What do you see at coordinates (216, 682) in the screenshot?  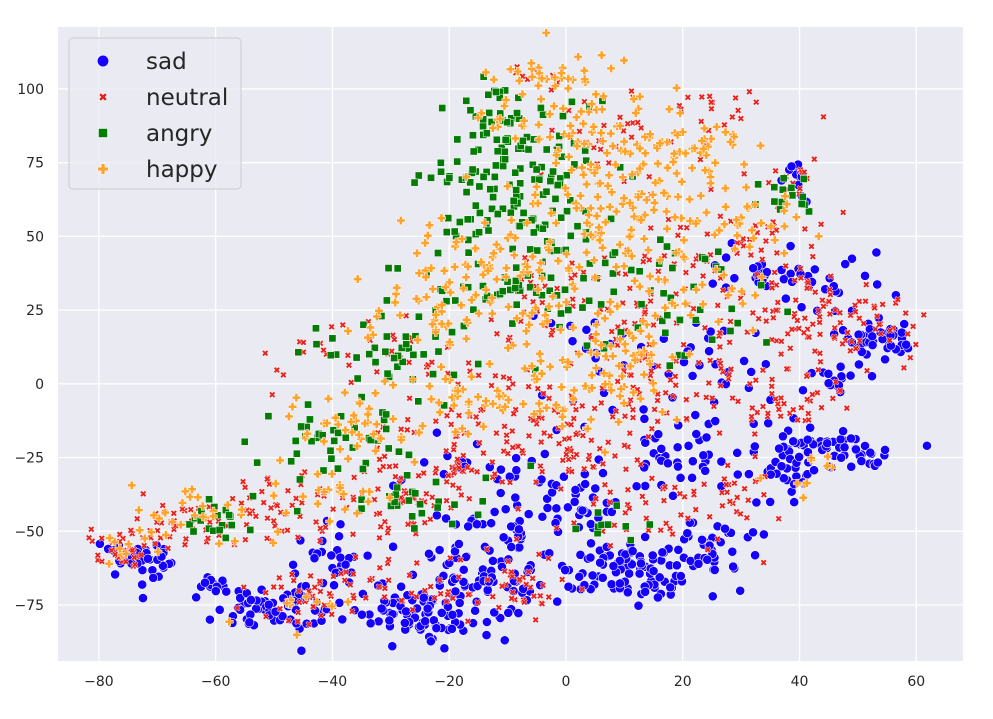 I see `x-tick-label: −60` at bounding box center [216, 682].